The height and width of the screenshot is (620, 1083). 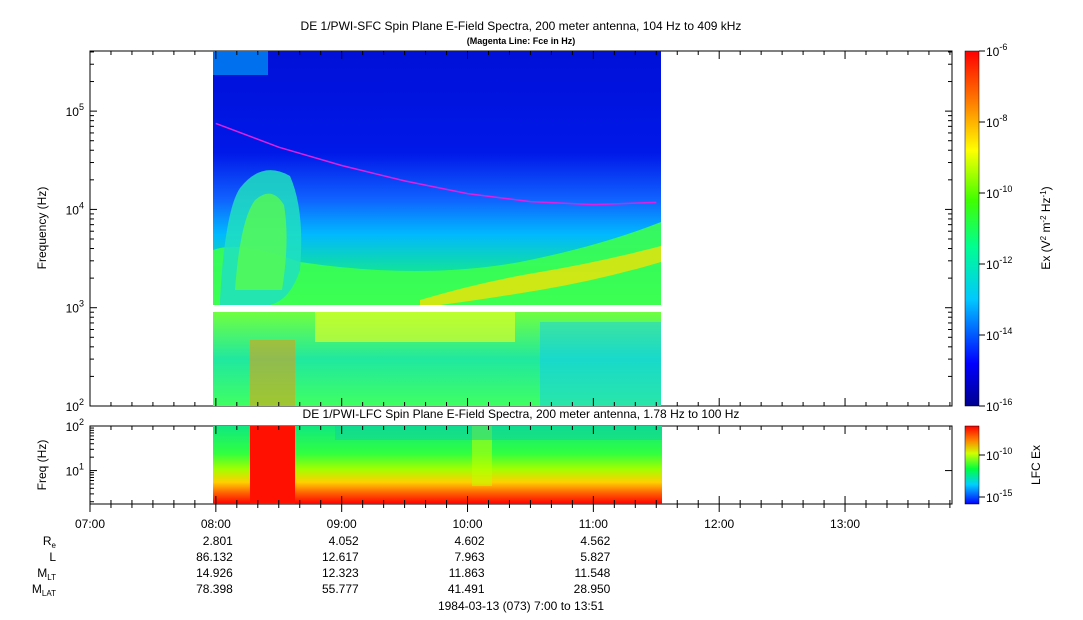 What do you see at coordinates (996, 50) in the screenshot?
I see `colorbar-tick-label: 10⁻⁶` at bounding box center [996, 50].